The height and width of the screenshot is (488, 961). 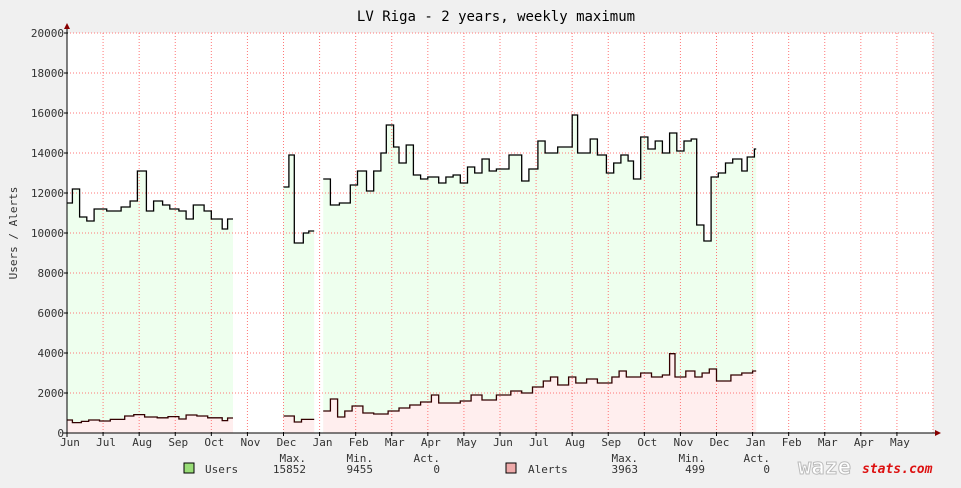 I want to click on y-tick-label-4: 8000, so click(x=51, y=273).